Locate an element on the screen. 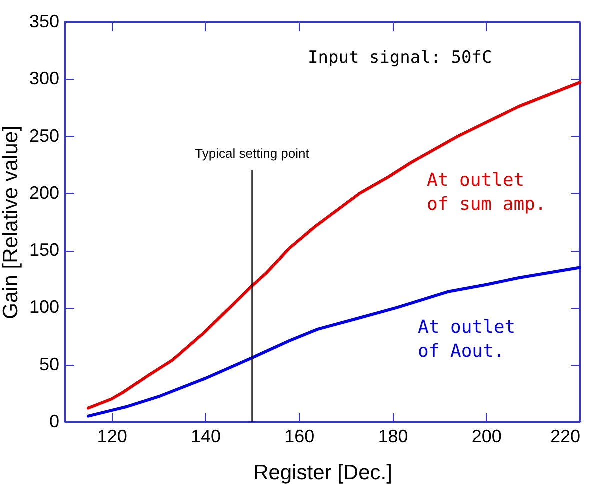 Image resolution: width=597 pixels, height=490 pixels. x-tick-label: 140 is located at coordinates (205, 436).